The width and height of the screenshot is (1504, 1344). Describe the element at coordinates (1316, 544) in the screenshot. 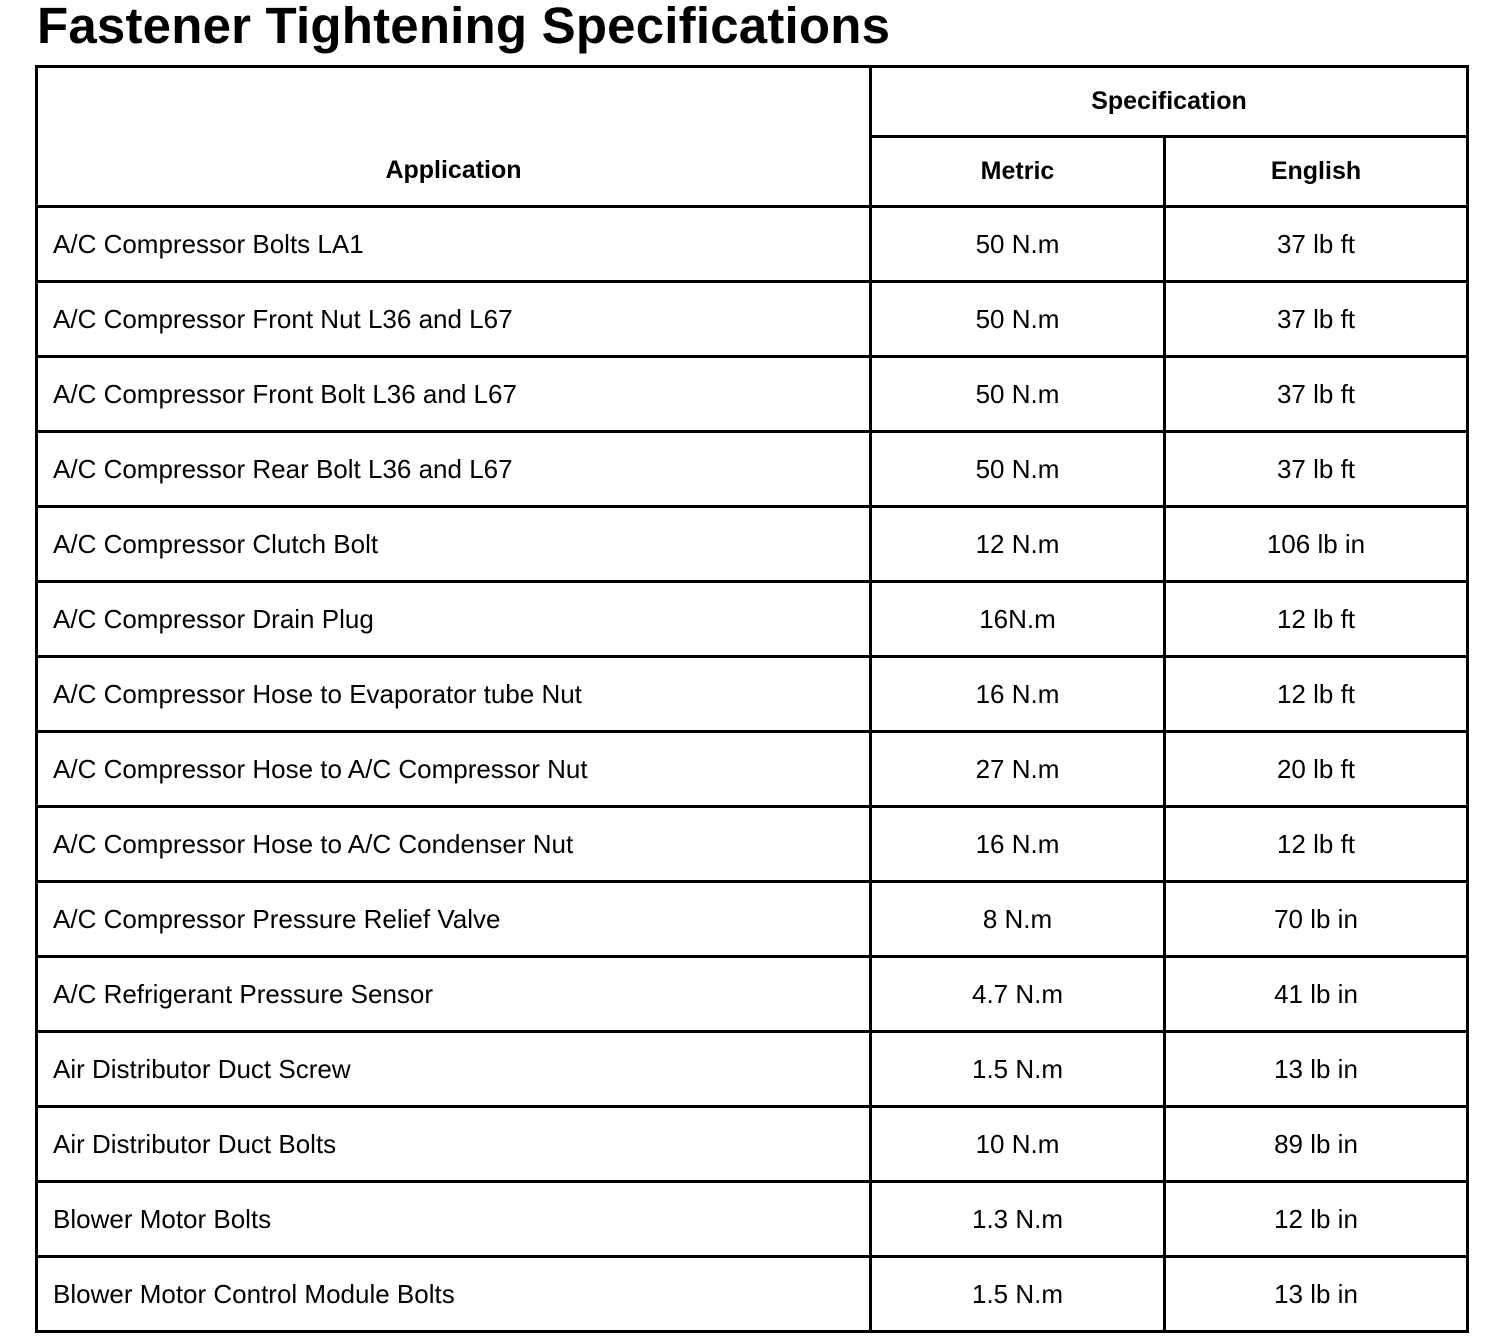

I see `english-cell: 106 lb in` at that location.